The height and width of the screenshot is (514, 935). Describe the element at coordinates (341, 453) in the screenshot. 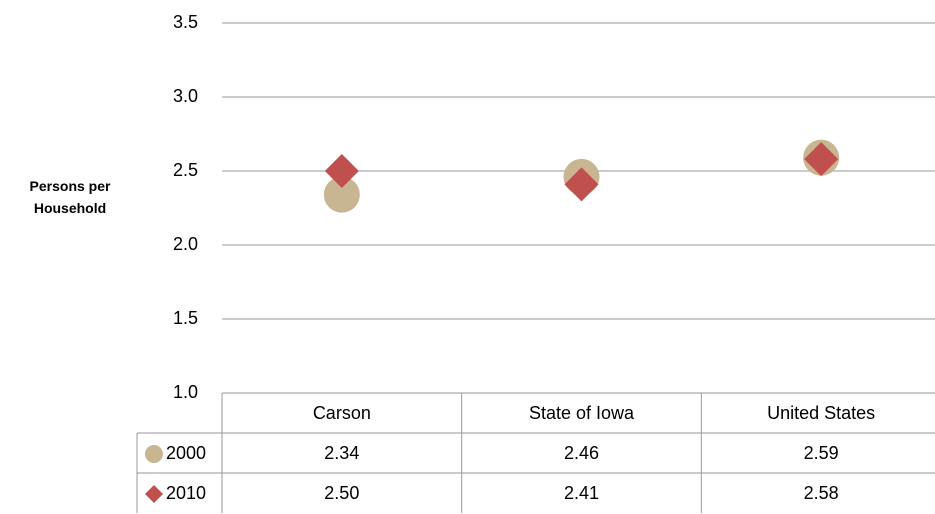

I see `table-value: 2.34` at that location.